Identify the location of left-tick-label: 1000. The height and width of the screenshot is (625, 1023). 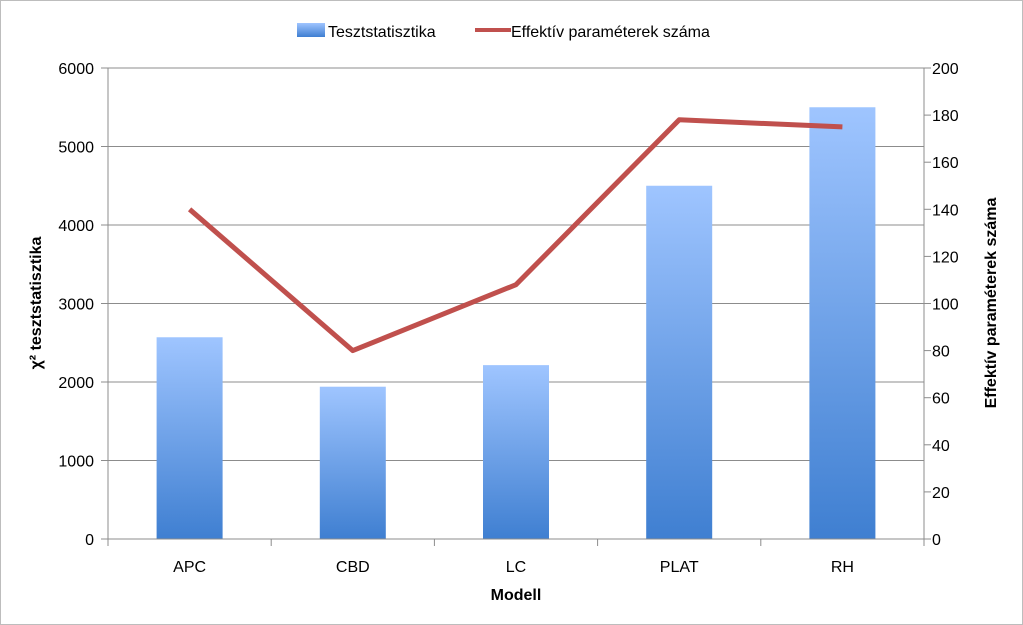
(76, 462).